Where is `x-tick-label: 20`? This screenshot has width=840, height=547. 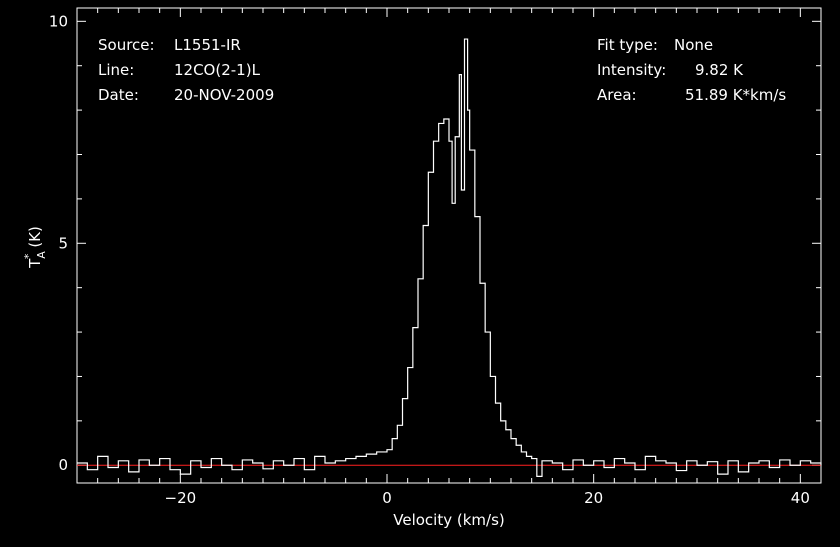
x-tick-label: 20 is located at coordinates (593, 498).